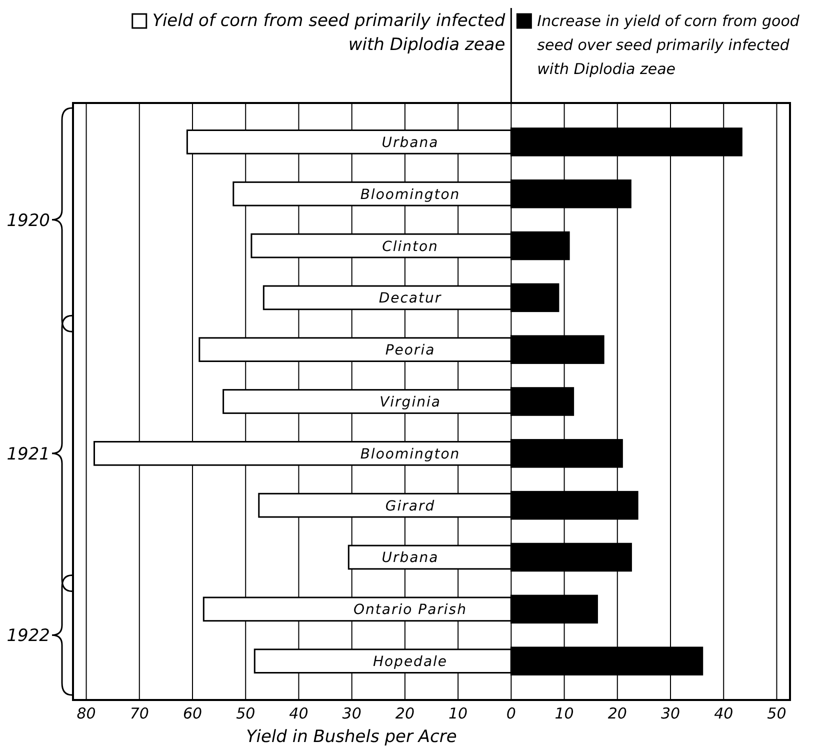 The height and width of the screenshot is (753, 828). I want to click on legend-label: Yield of corn from seed primarily infected with Diplodia zeae, so click(329, 33).